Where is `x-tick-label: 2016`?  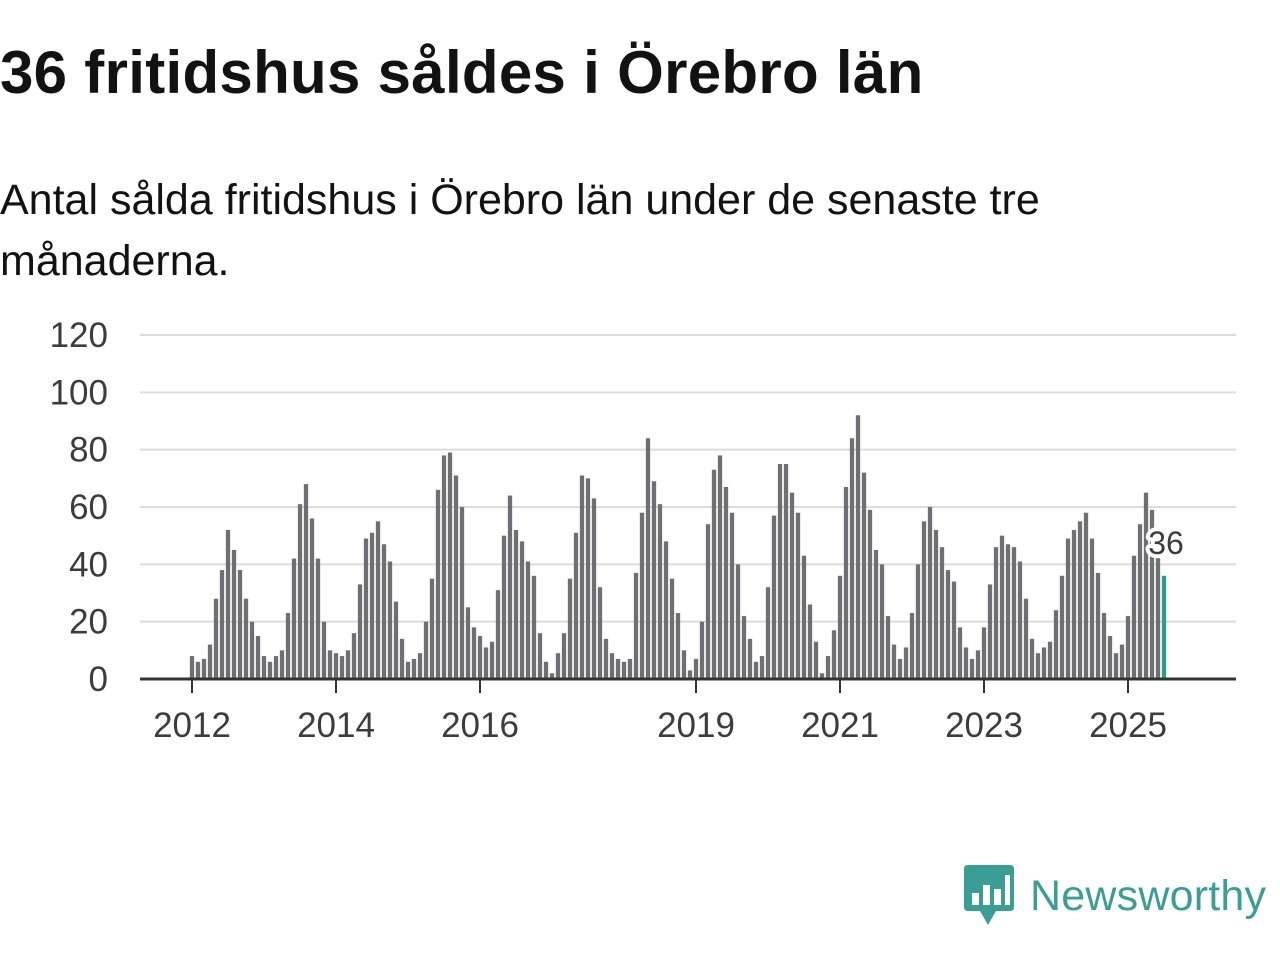
x-tick-label: 2016 is located at coordinates (480, 725).